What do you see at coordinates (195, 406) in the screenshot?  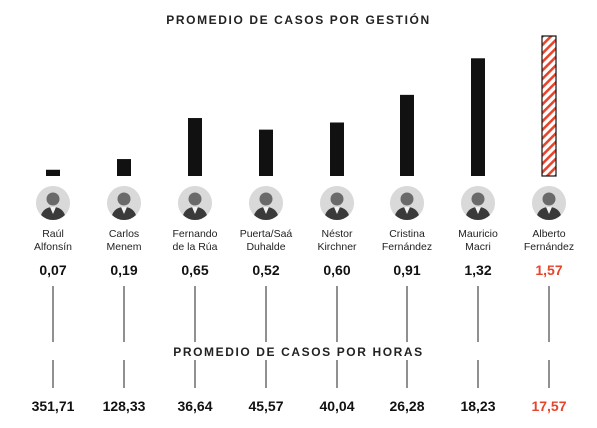 I see `hours-label-2: 36,64` at bounding box center [195, 406].